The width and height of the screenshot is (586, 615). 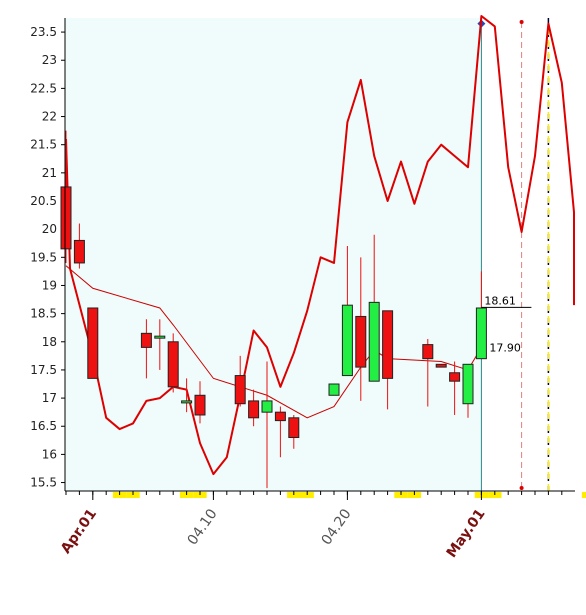 I want to click on y-tick-label: 20.5, so click(x=43, y=201).